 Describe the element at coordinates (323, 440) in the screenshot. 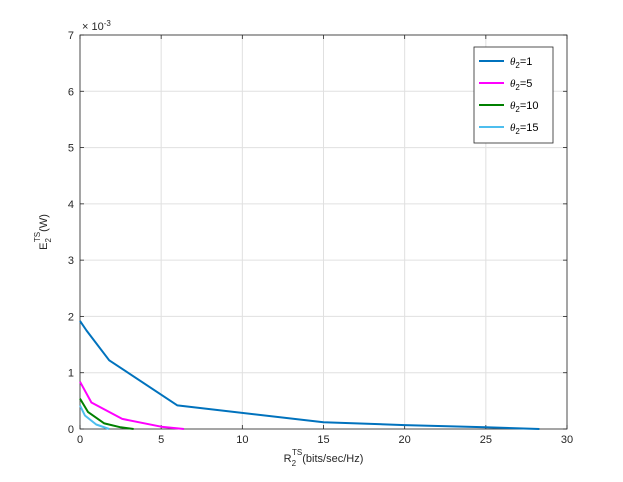

I see `x-tick-label: 15` at that location.